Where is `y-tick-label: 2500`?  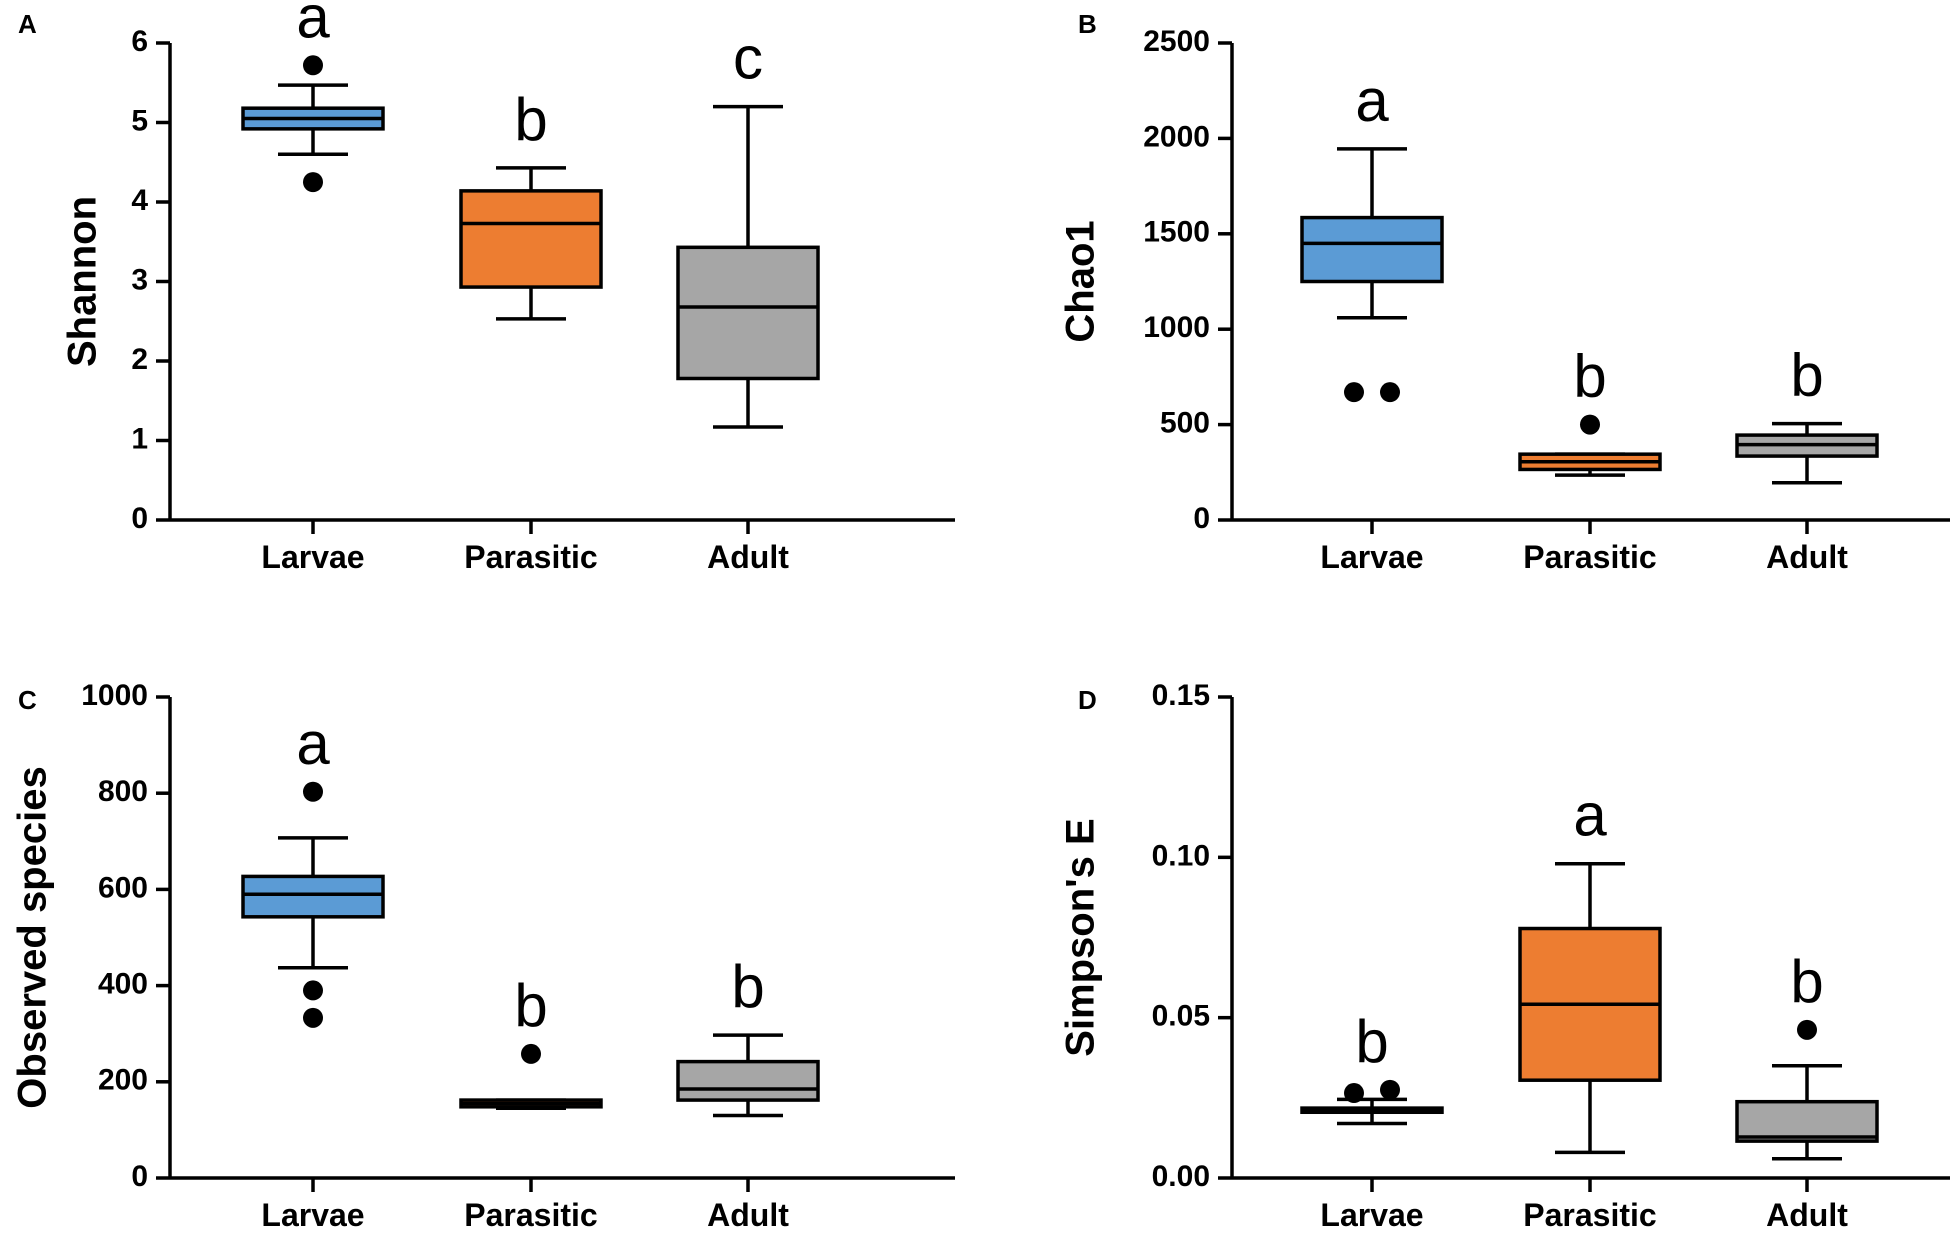
y-tick-label: 2500 is located at coordinates (1176, 41).